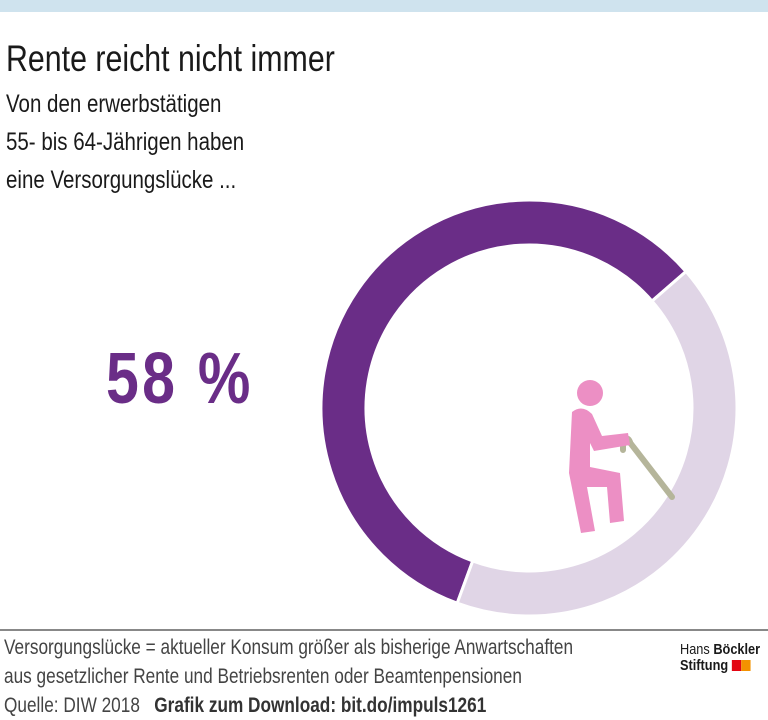 This screenshot has width=768, height=720. Describe the element at coordinates (737, 649) in the screenshot. I see `logo-text: Böckler` at that location.